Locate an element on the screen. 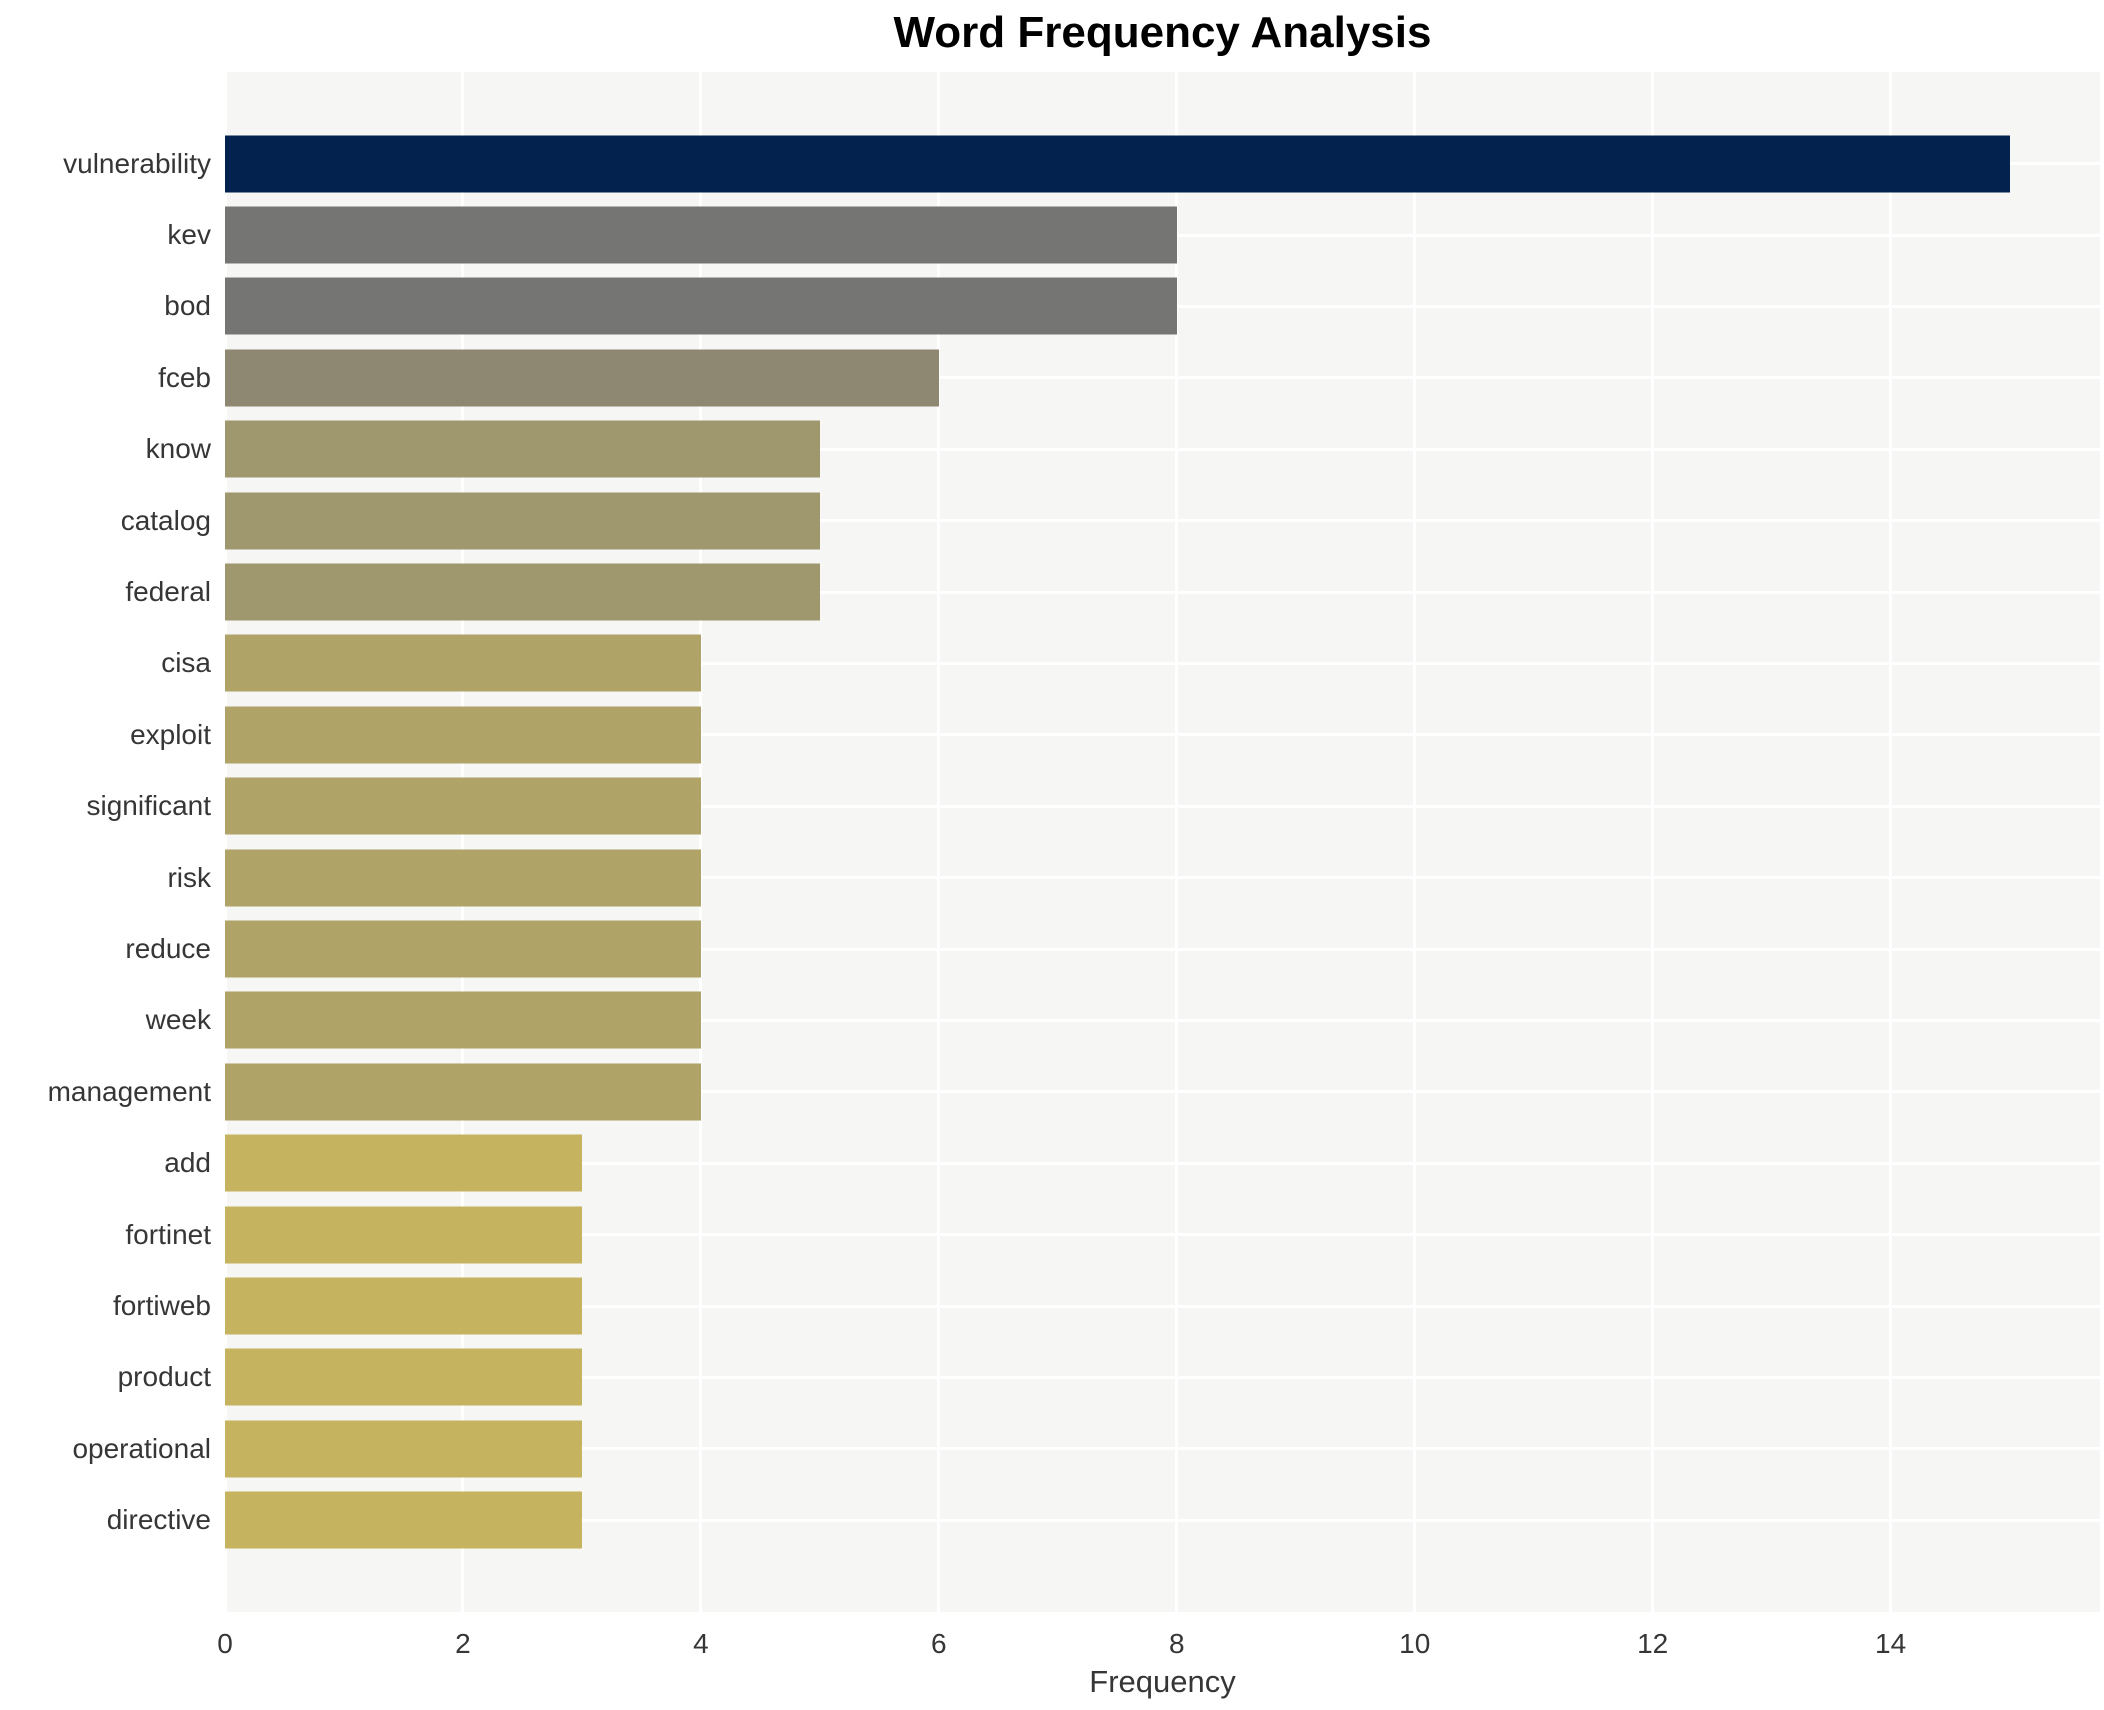  bar-row: directive is located at coordinates (1103, 1520).